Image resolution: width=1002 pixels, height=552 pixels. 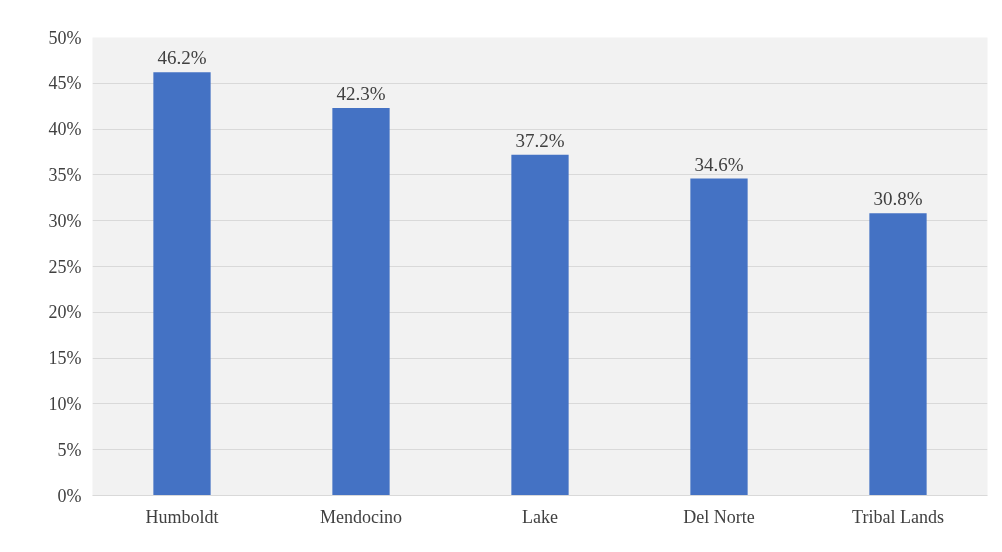 I want to click on data-label: 46.2%, so click(x=182, y=58).